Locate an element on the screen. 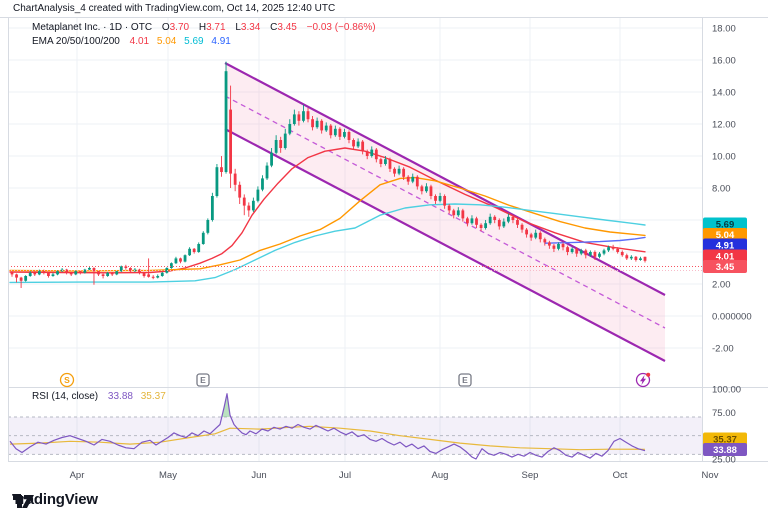  symbol-title: Metaplanet Inc. · 1D · OTC is located at coordinates (92, 27).